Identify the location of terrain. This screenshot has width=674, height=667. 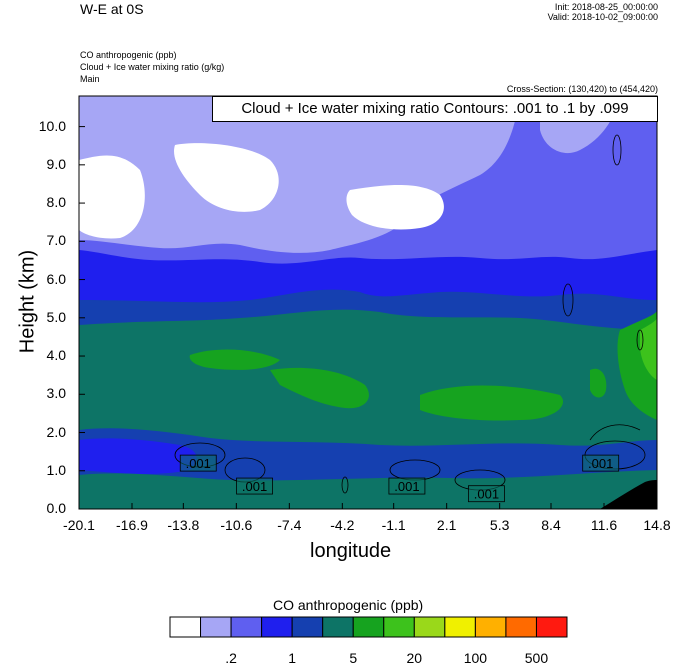
(628, 494).